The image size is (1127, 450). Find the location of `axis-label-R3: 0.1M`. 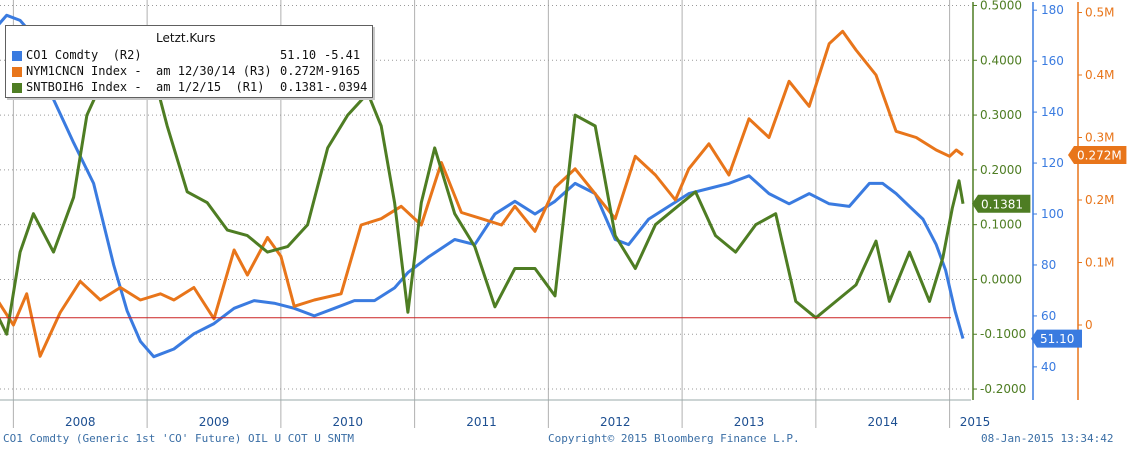

axis-label-R3: 0.1M is located at coordinates (1099, 263).